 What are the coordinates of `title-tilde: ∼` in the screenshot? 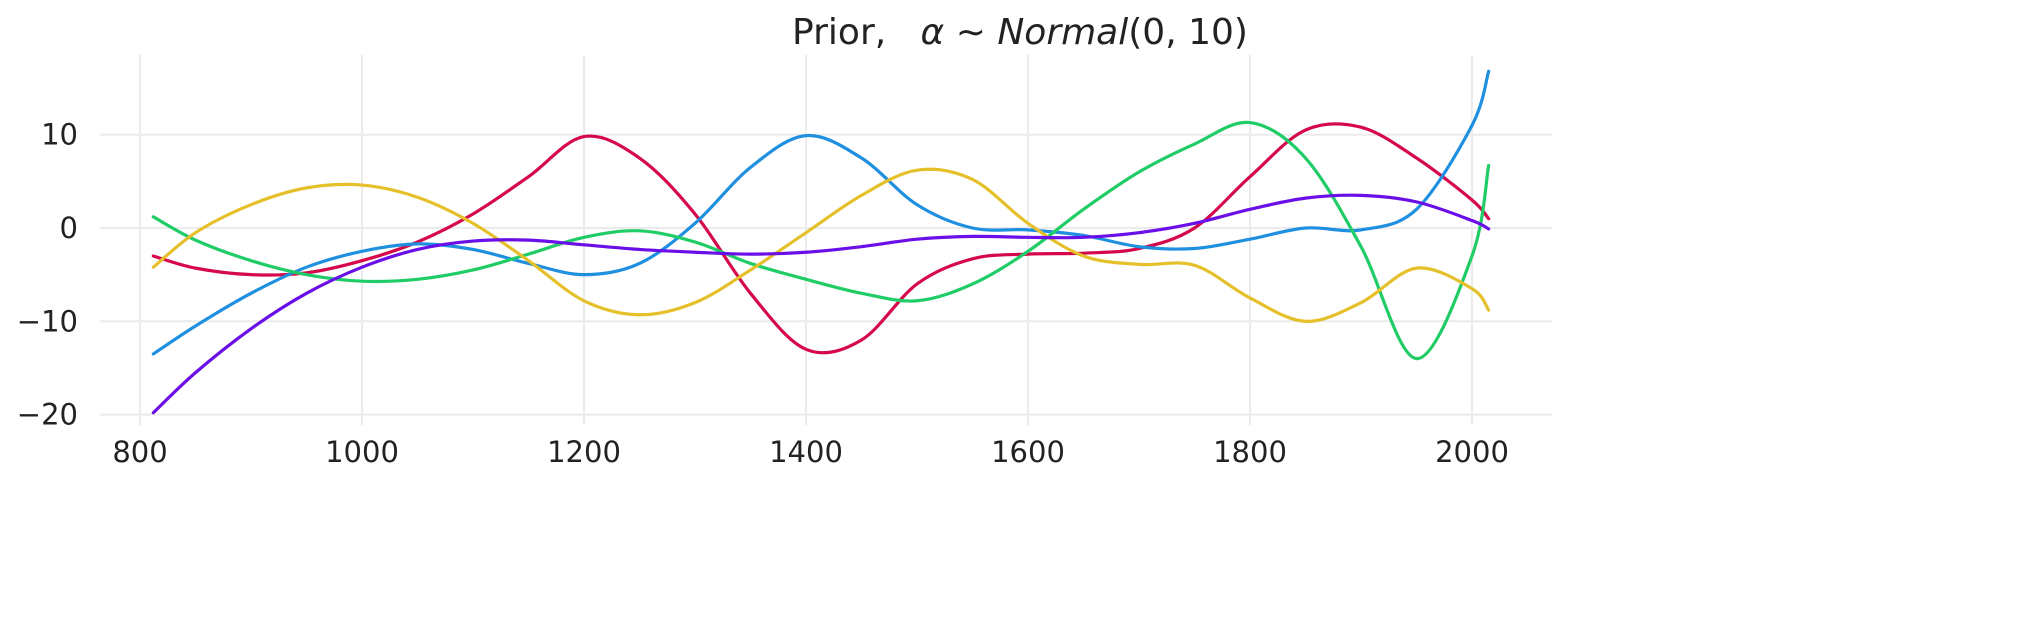 It's located at (970, 32).